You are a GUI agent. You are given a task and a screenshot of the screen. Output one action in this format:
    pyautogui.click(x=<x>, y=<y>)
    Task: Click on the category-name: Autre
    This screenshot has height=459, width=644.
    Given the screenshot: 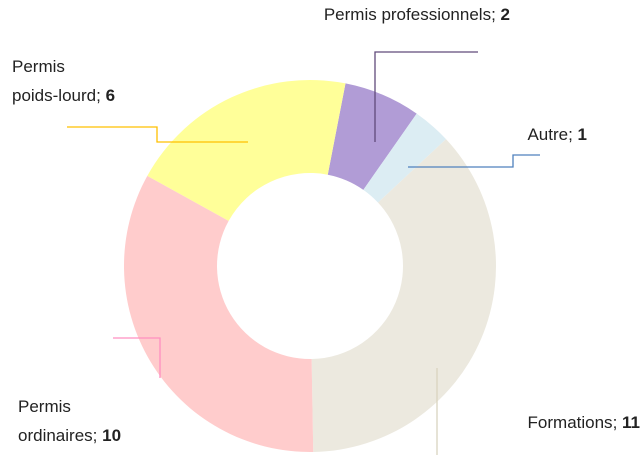 What is the action you would take?
    pyautogui.click(x=547, y=134)
    